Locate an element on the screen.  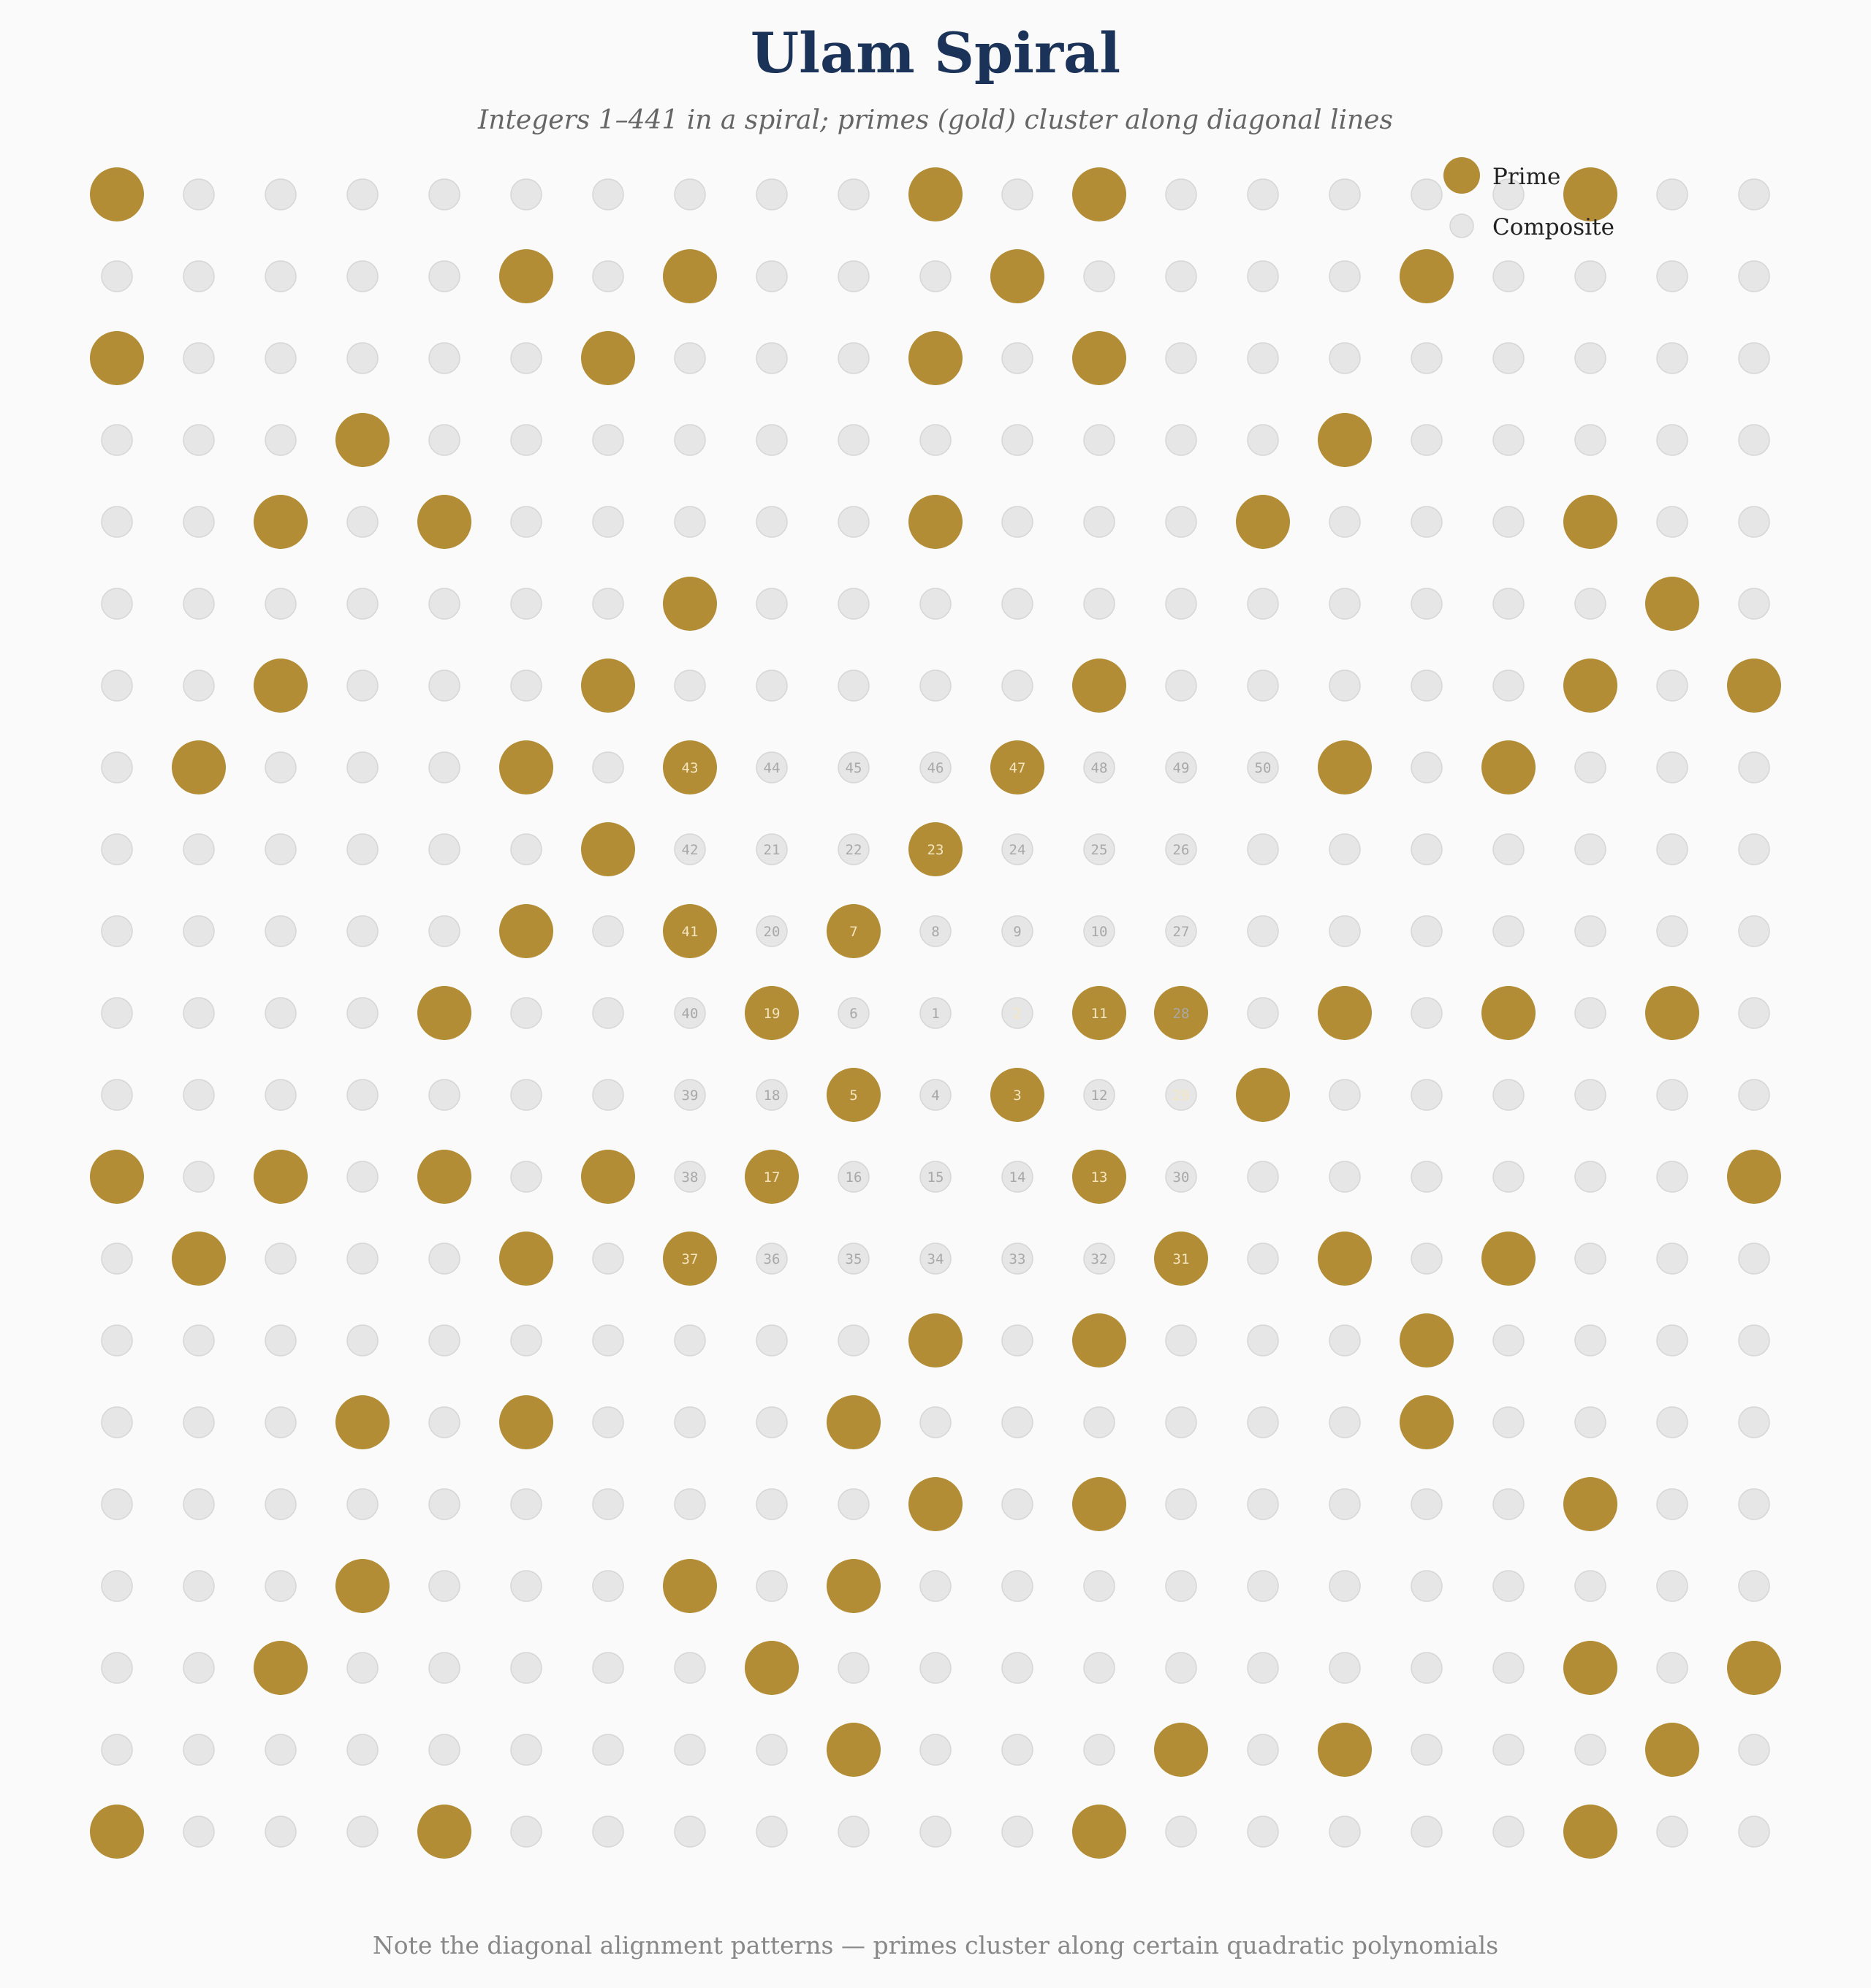
number-label: 41 is located at coordinates (690, 932).